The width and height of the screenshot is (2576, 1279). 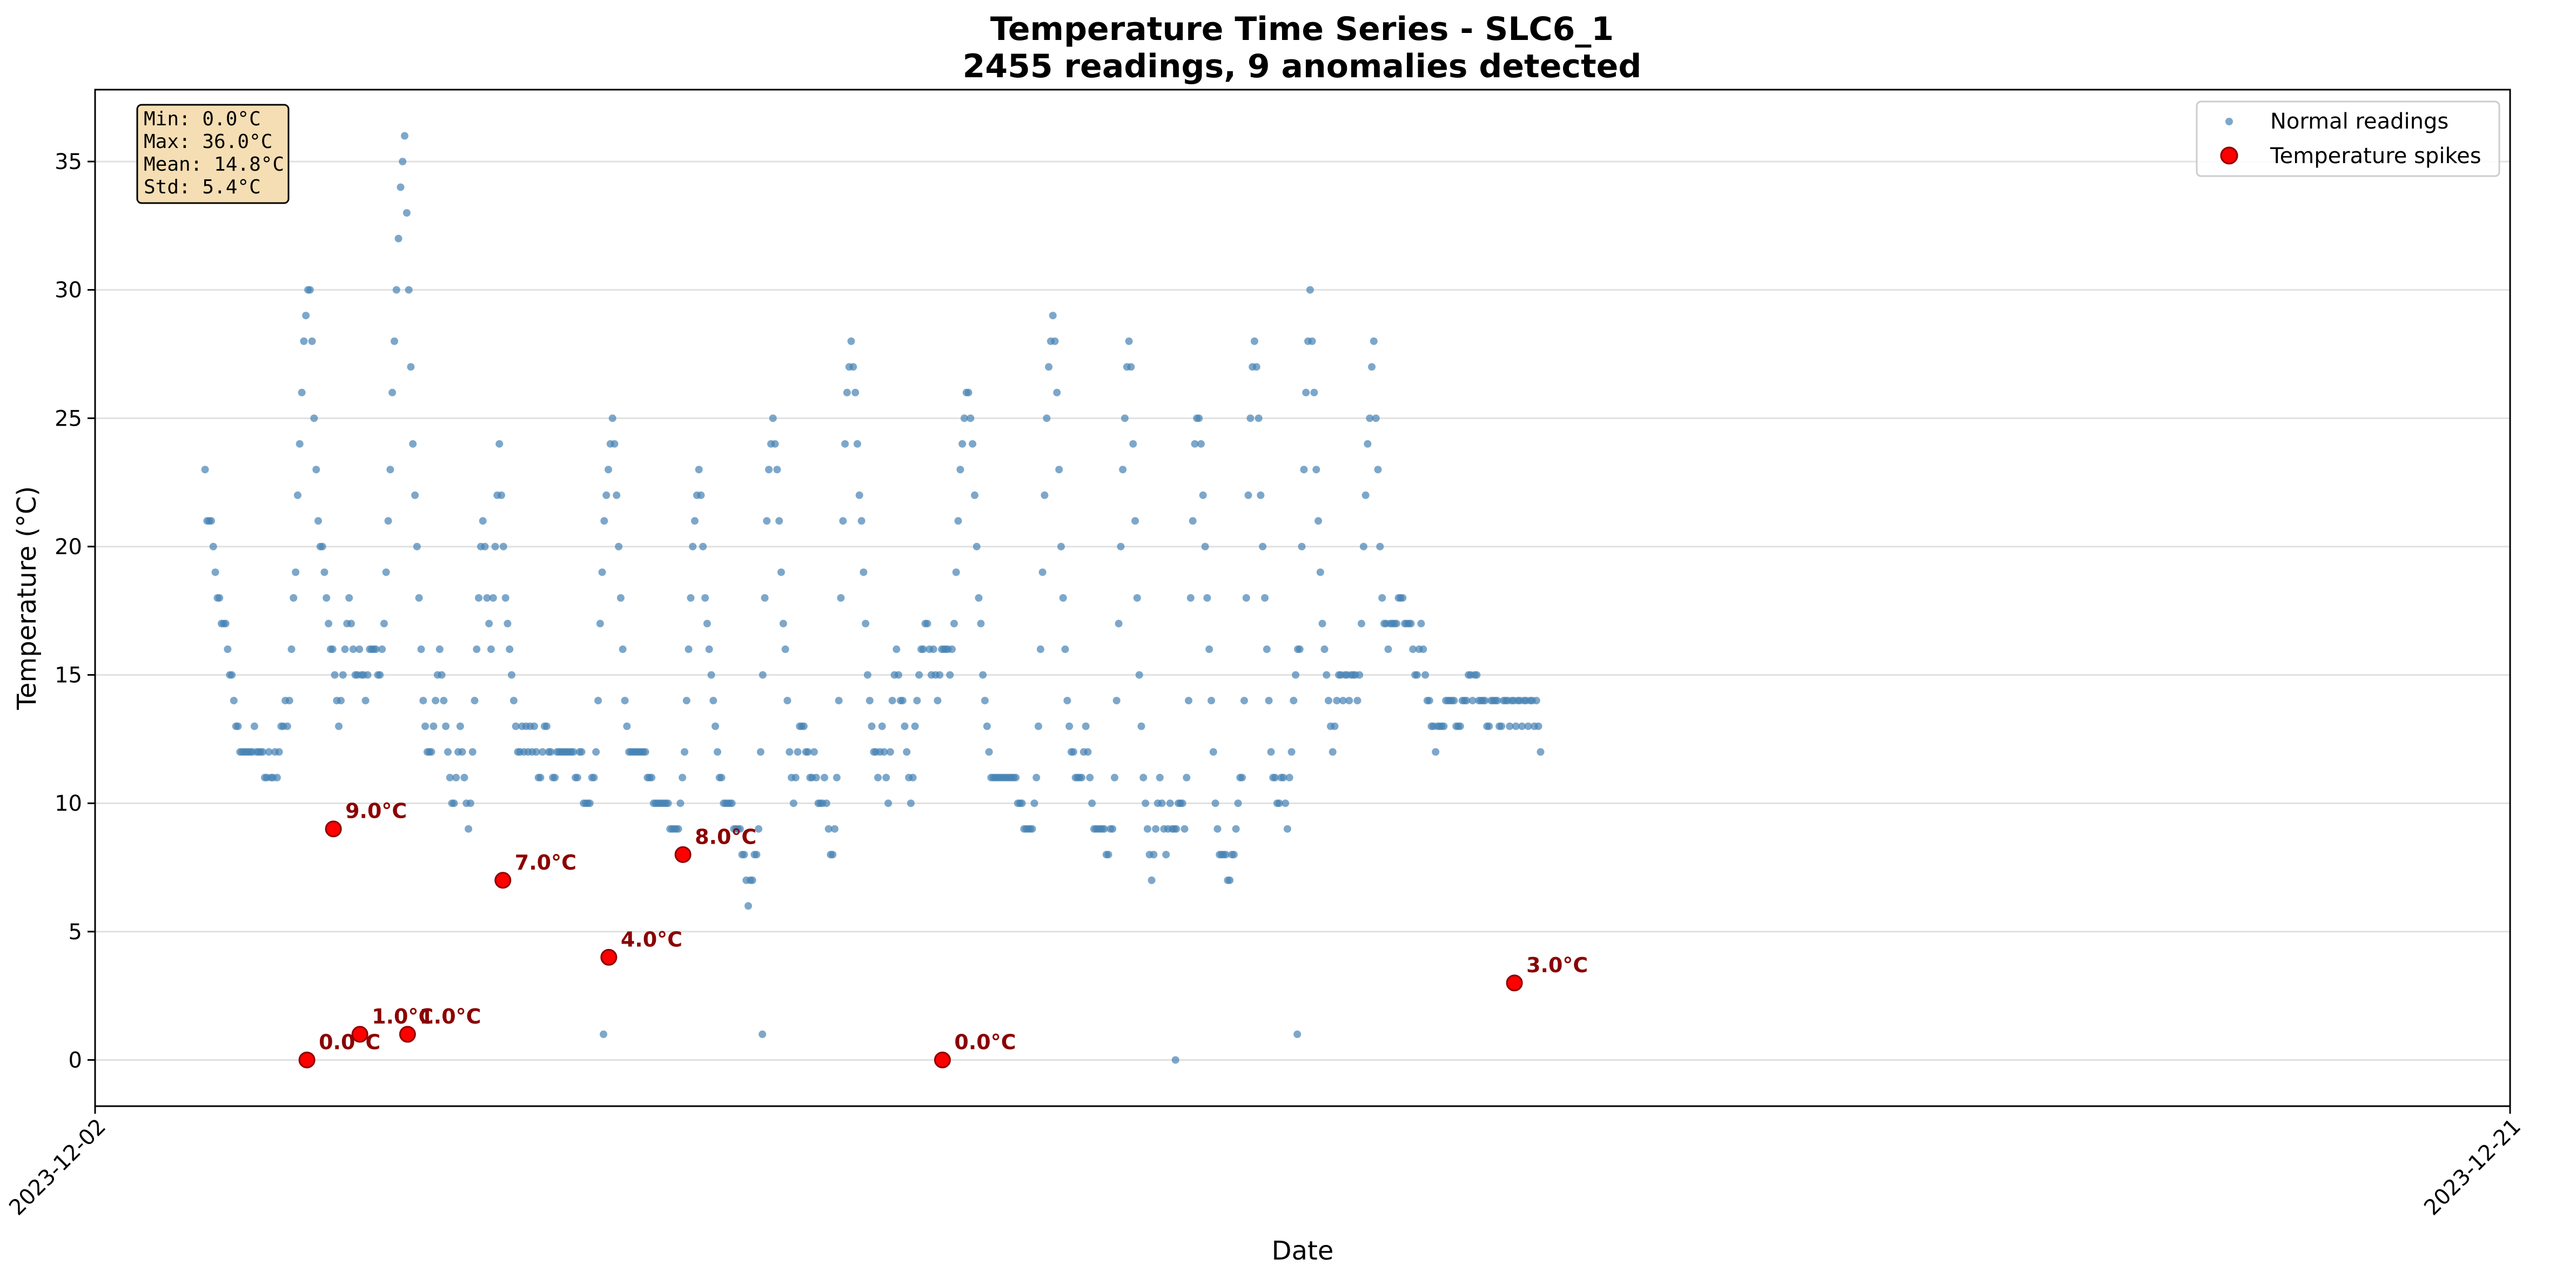 I want to click on spike-annotation: 3.0°C, so click(x=1557, y=965).